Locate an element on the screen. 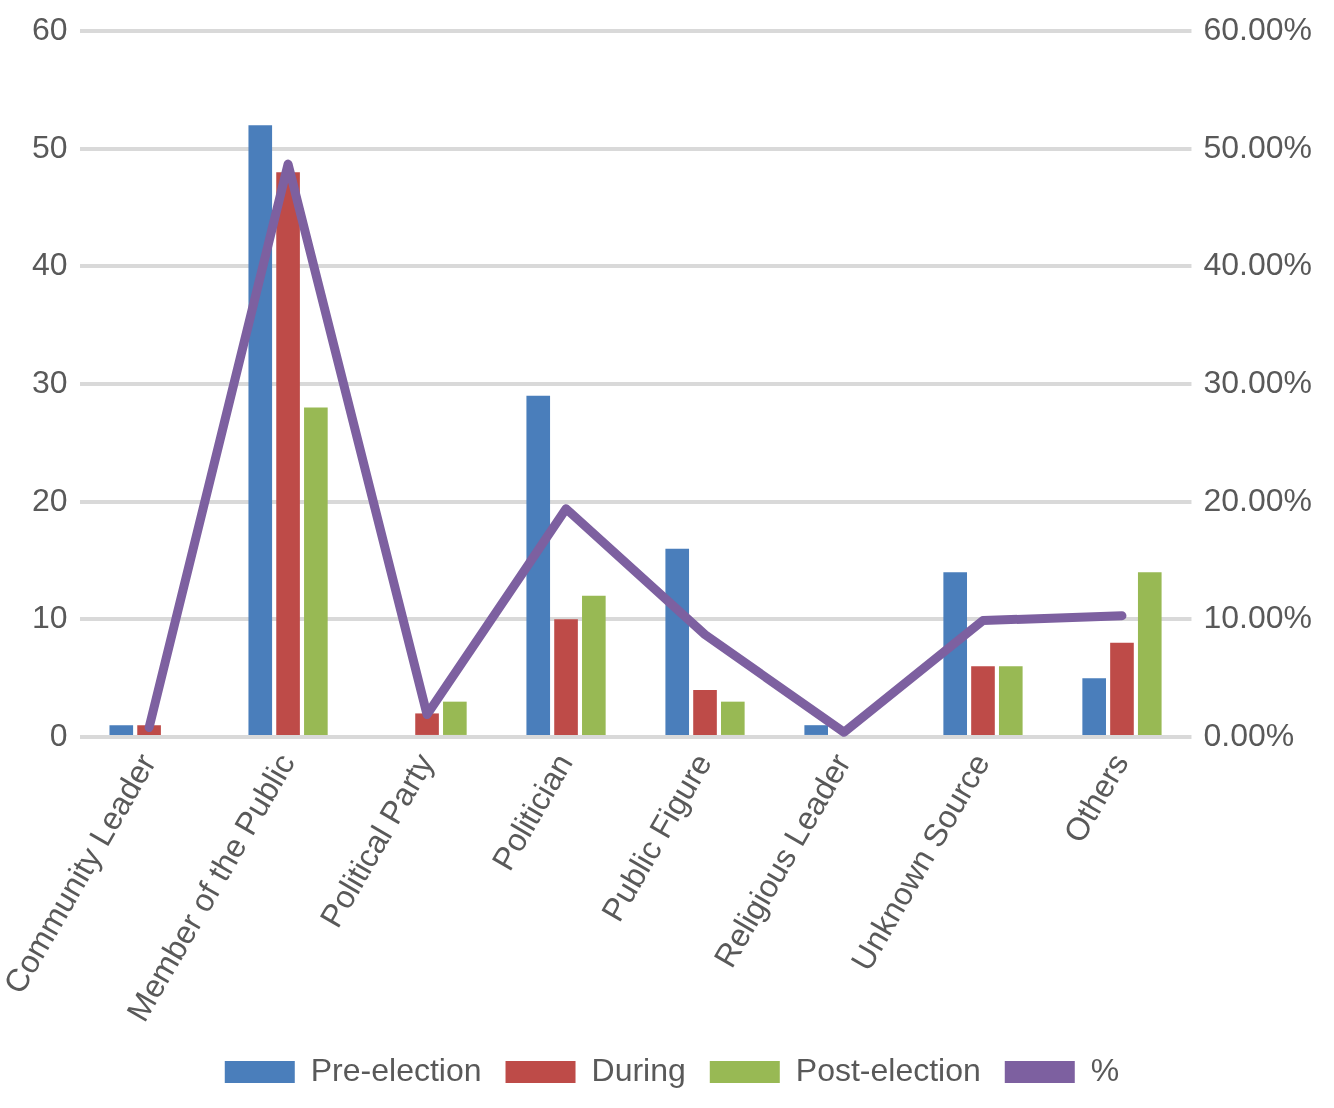 This screenshot has height=1108, width=1334. y2-tick-label: 30.00% is located at coordinates (1257, 381).